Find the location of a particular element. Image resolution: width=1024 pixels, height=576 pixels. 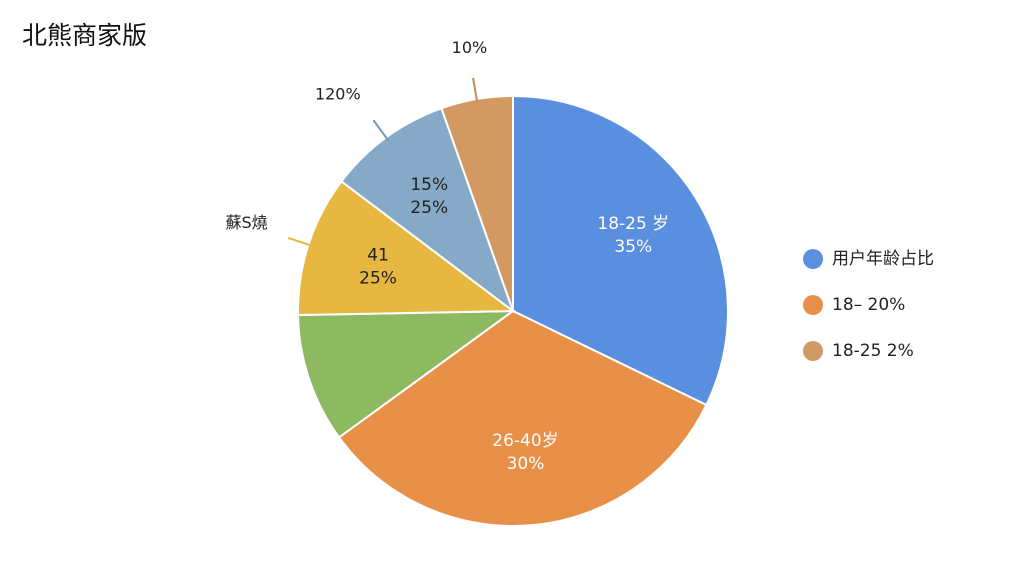

slice-label: 18-25 岁 is located at coordinates (633, 224).